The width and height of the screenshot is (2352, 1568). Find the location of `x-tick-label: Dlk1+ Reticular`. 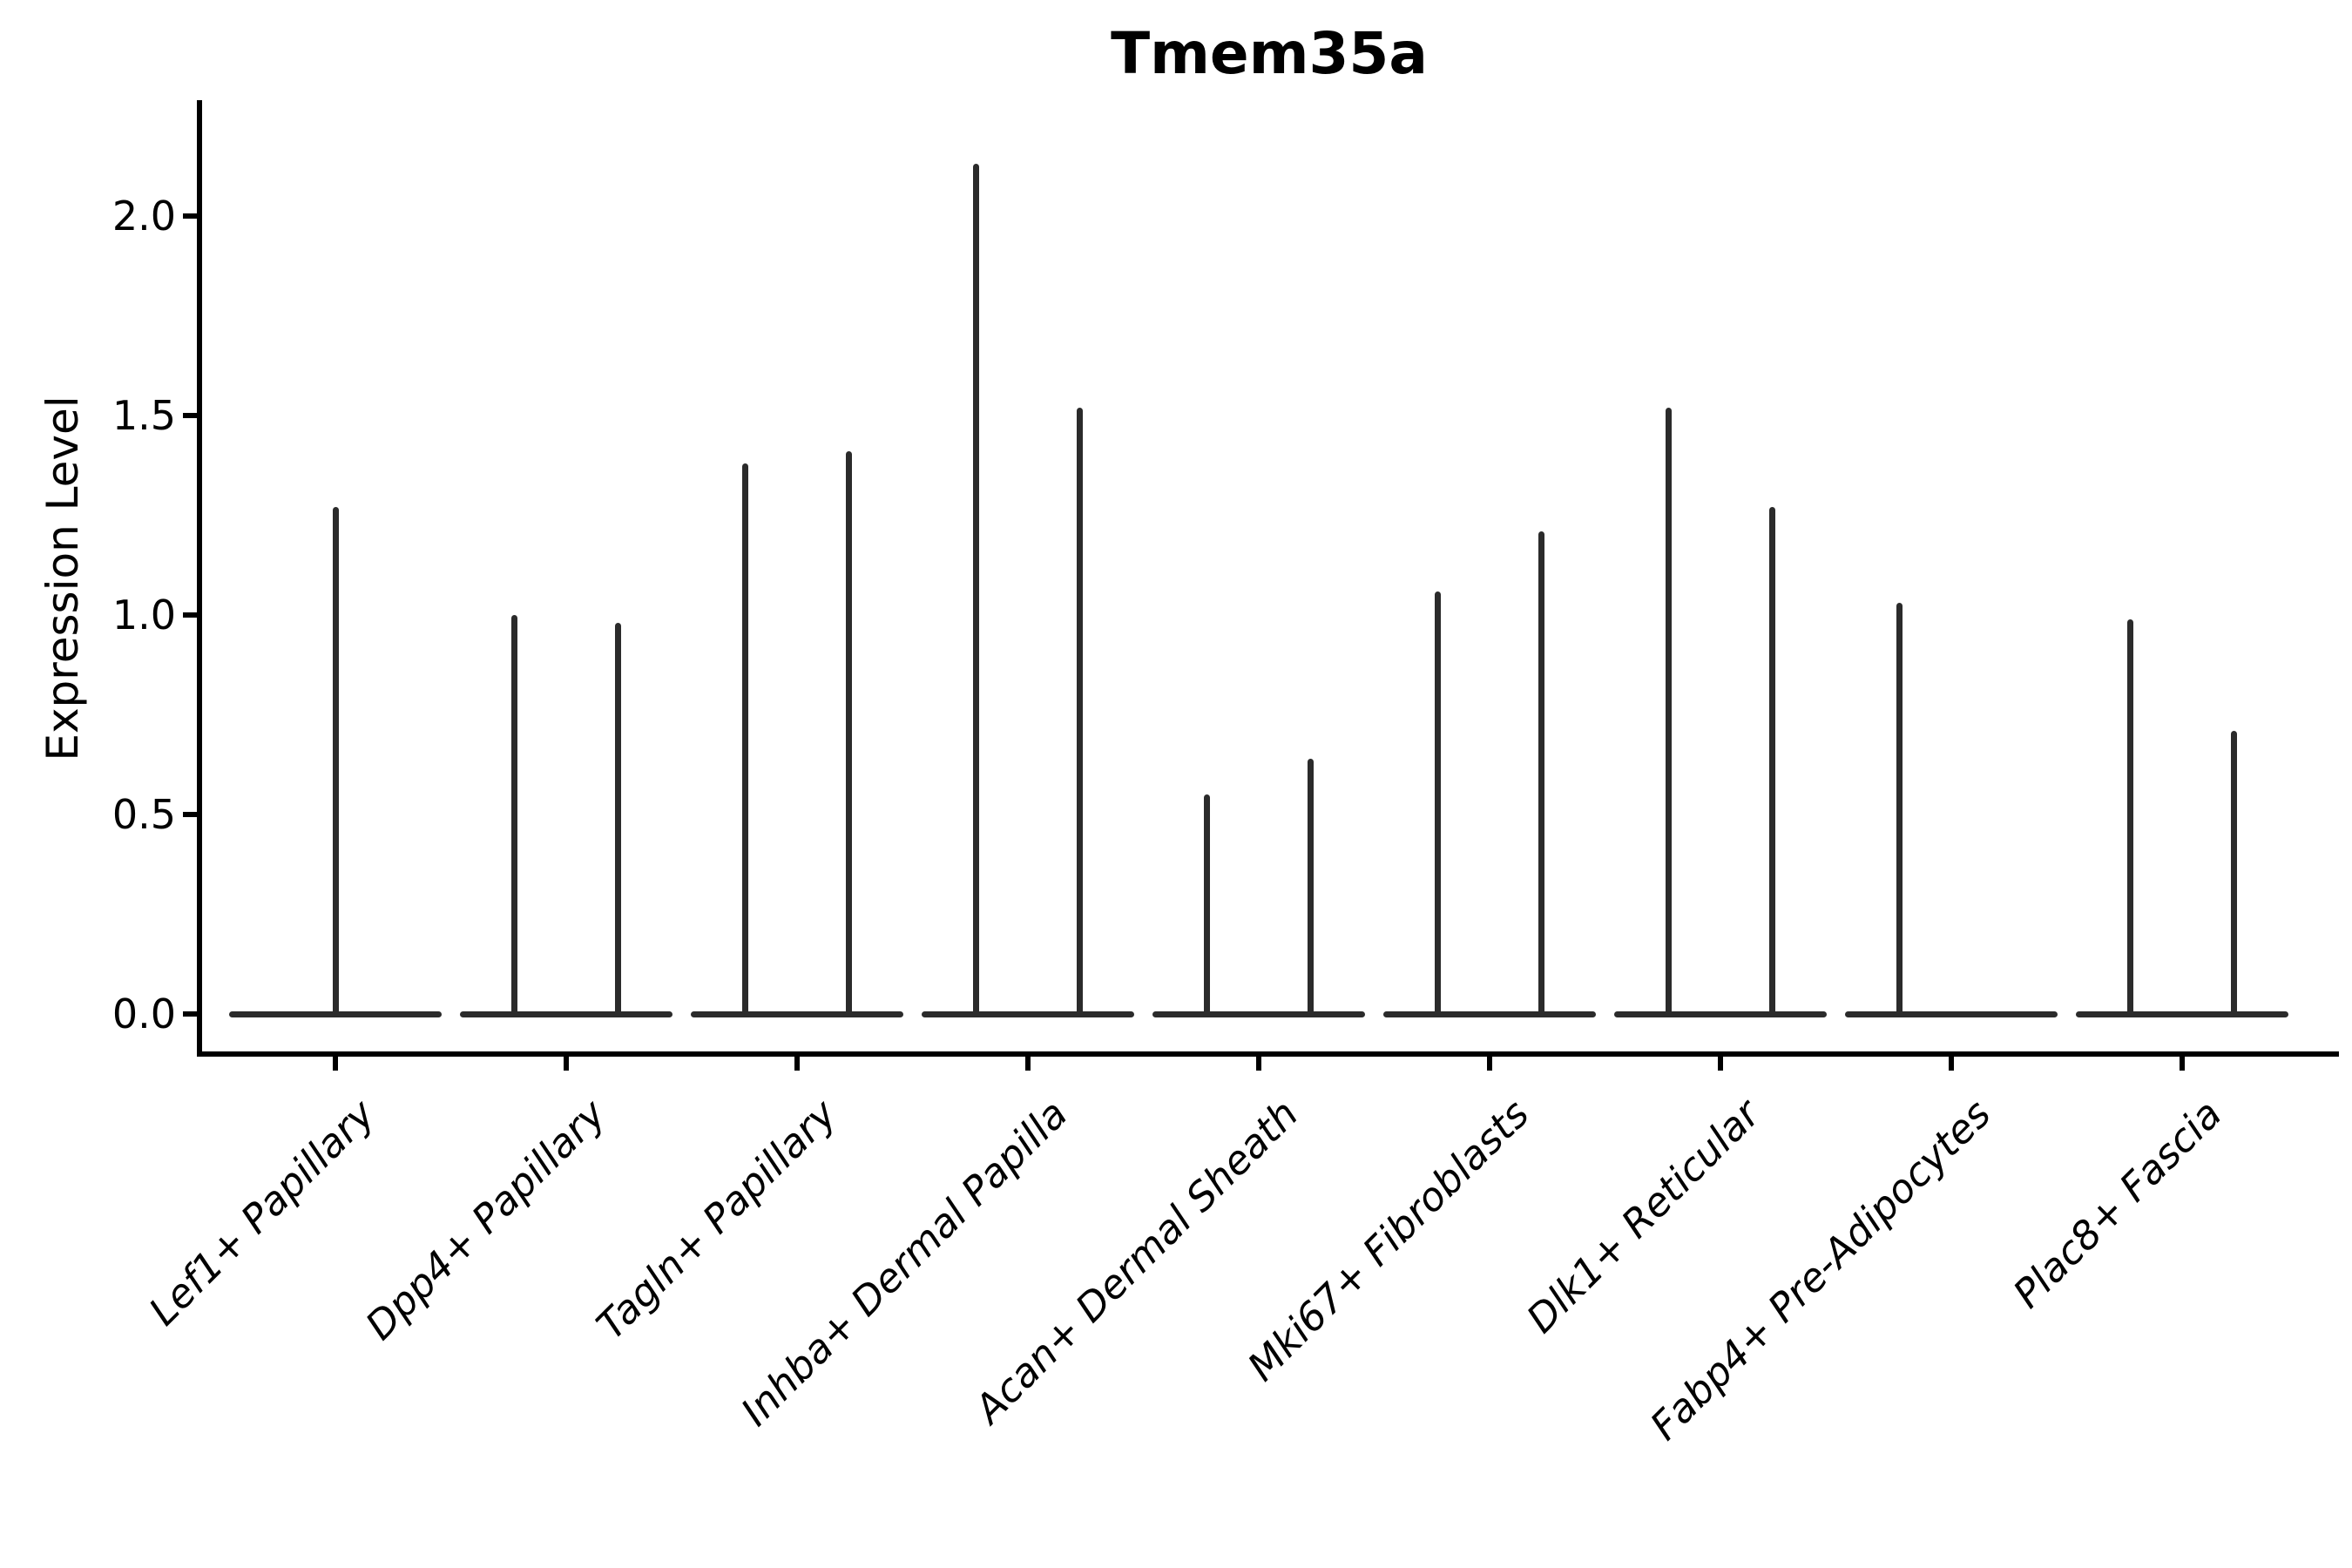

x-tick-label: Dlk1+ Reticular is located at coordinates (1643, 1216).